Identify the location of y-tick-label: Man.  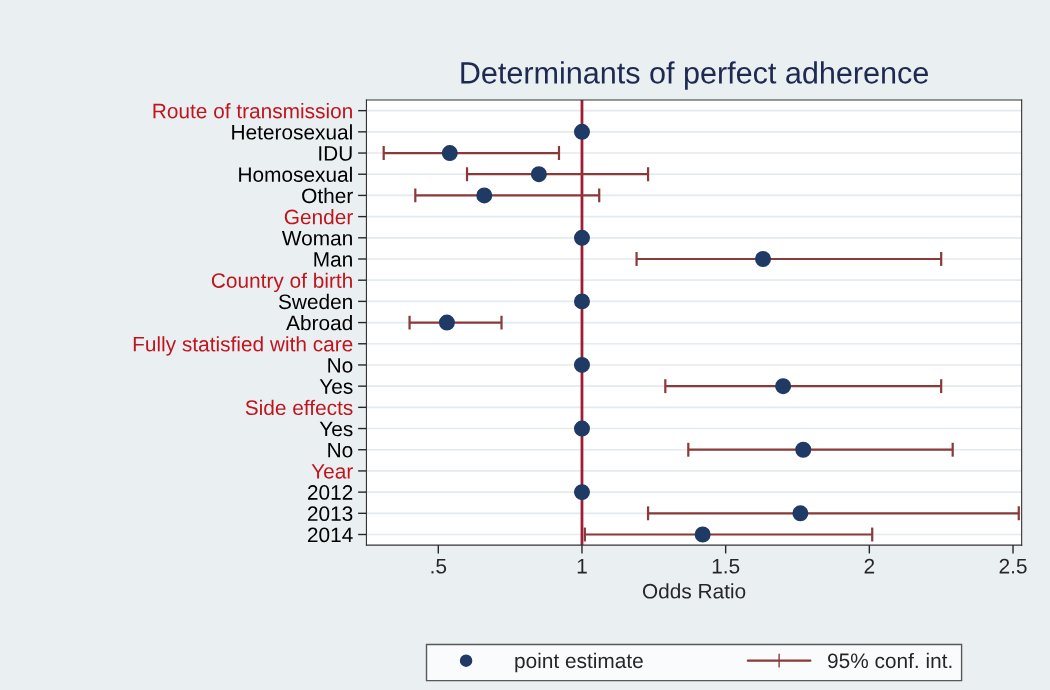
(333, 259).